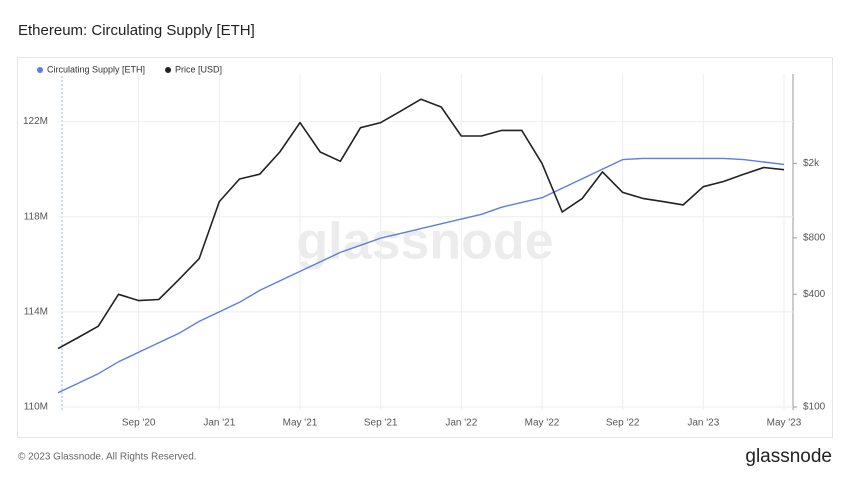  I want to click on y-tick-label: 114M, so click(36, 311).